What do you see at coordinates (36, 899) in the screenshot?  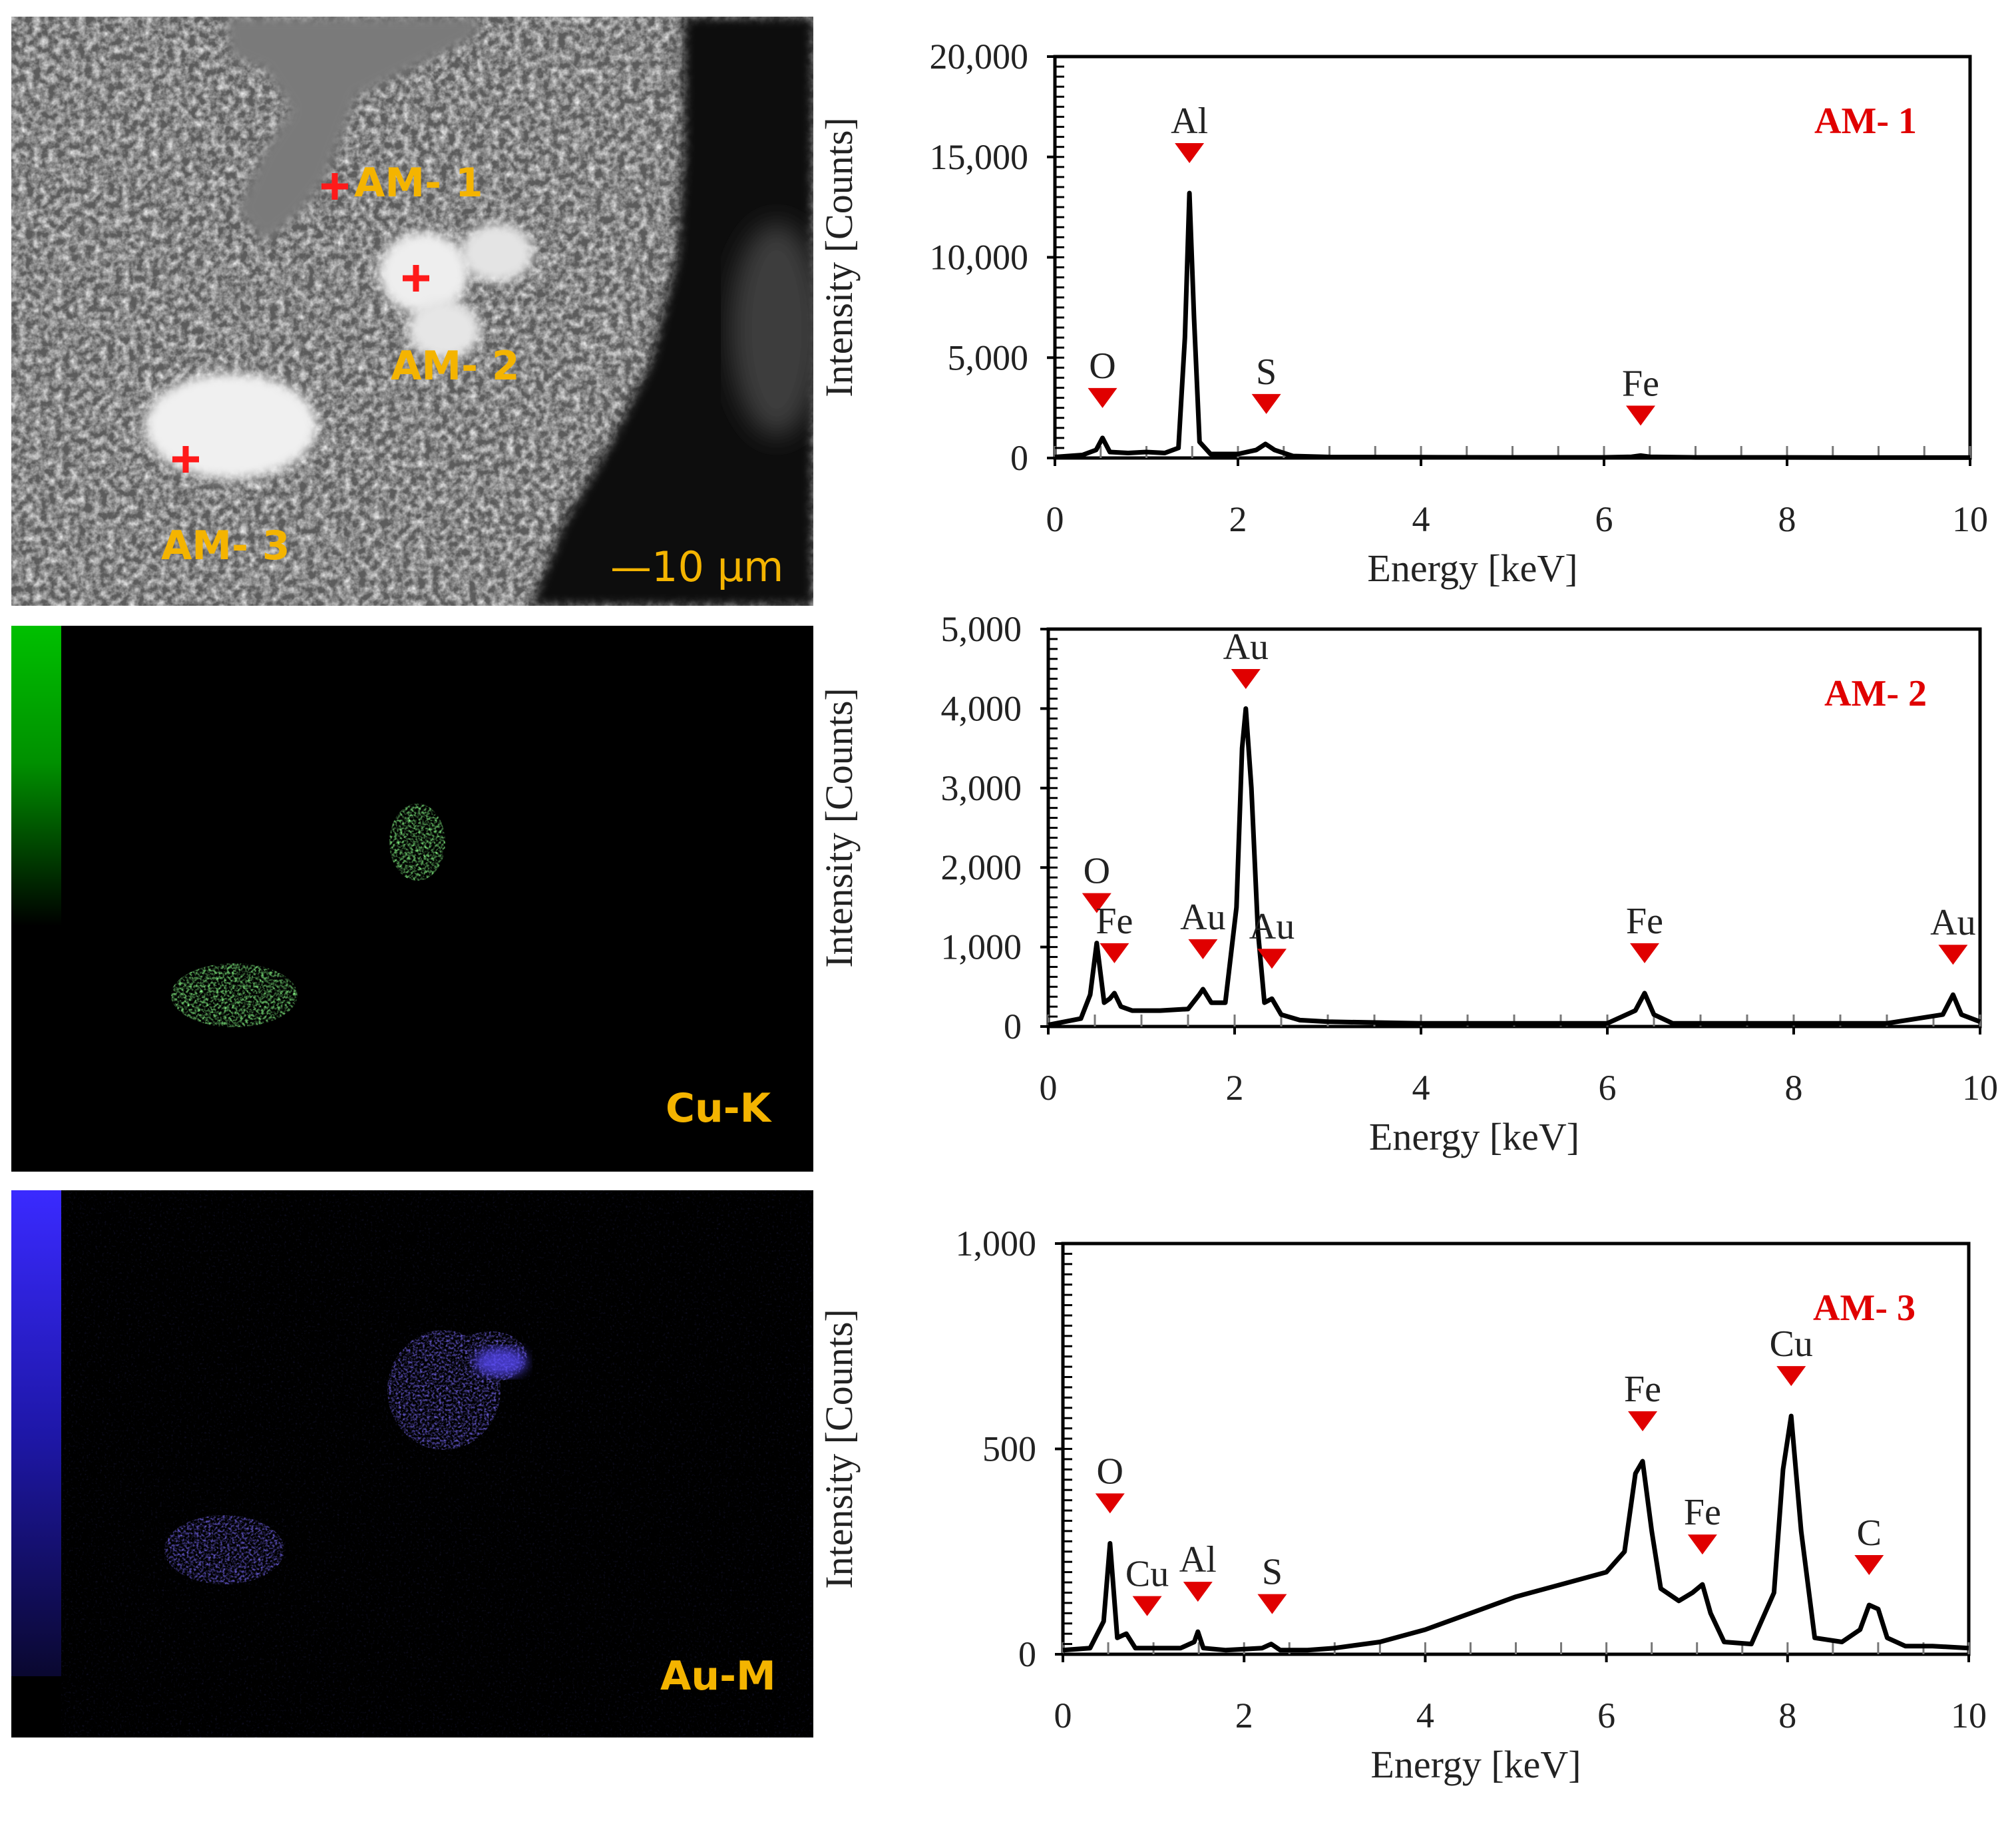 I see `cu-k-color-scale` at bounding box center [36, 899].